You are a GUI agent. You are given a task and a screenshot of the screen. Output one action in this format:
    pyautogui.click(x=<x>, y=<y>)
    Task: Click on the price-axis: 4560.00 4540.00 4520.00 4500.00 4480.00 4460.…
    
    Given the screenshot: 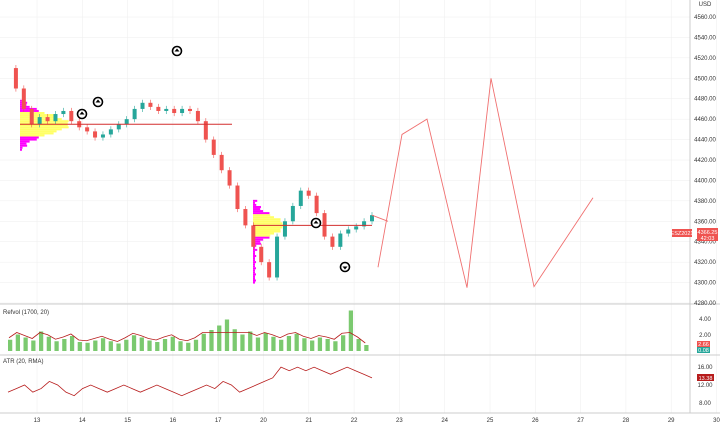 What is the action you would take?
    pyautogui.click(x=705, y=161)
    